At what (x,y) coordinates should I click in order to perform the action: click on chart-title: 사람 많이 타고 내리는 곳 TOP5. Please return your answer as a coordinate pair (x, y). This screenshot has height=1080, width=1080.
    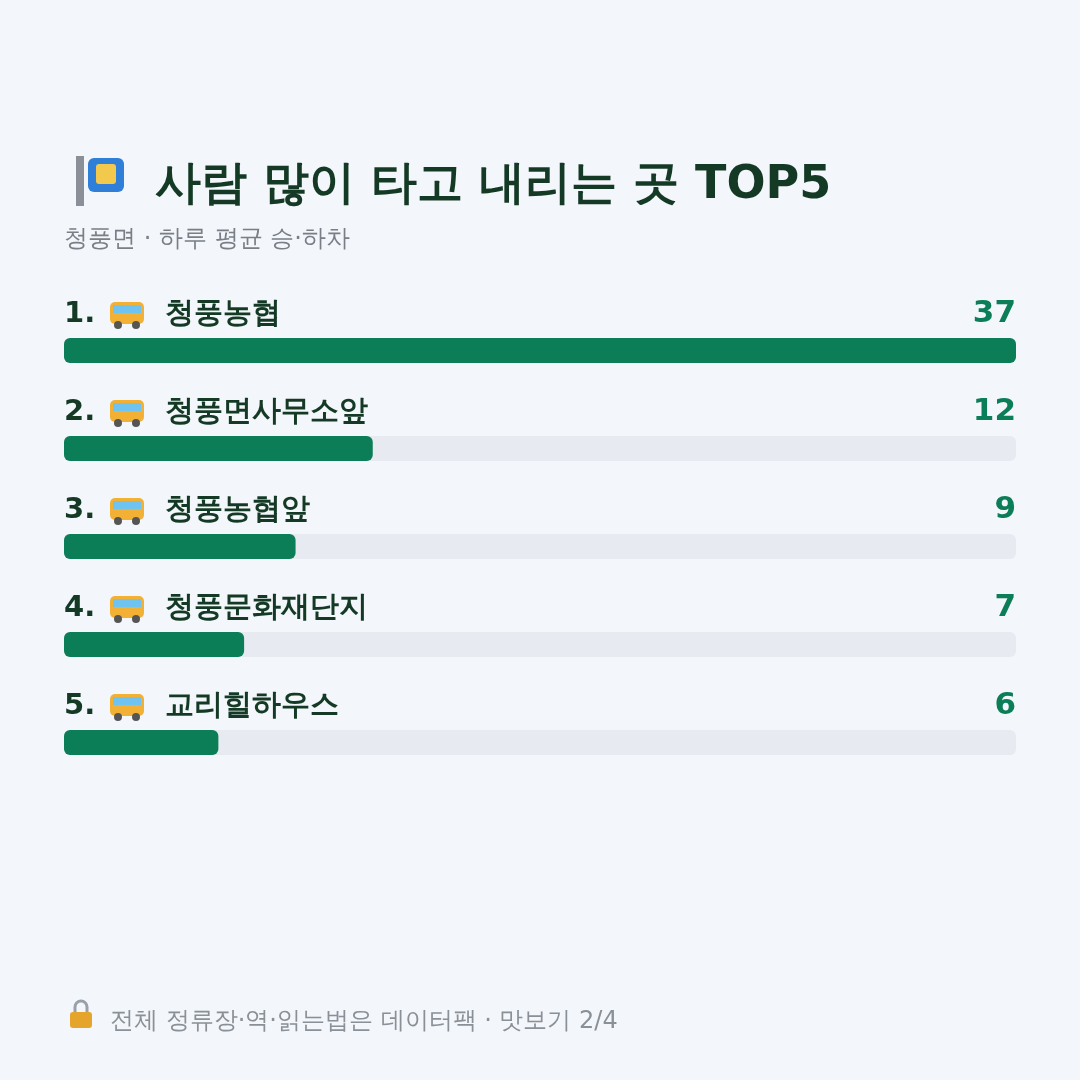
    Looking at the image, I should click on (493, 182).